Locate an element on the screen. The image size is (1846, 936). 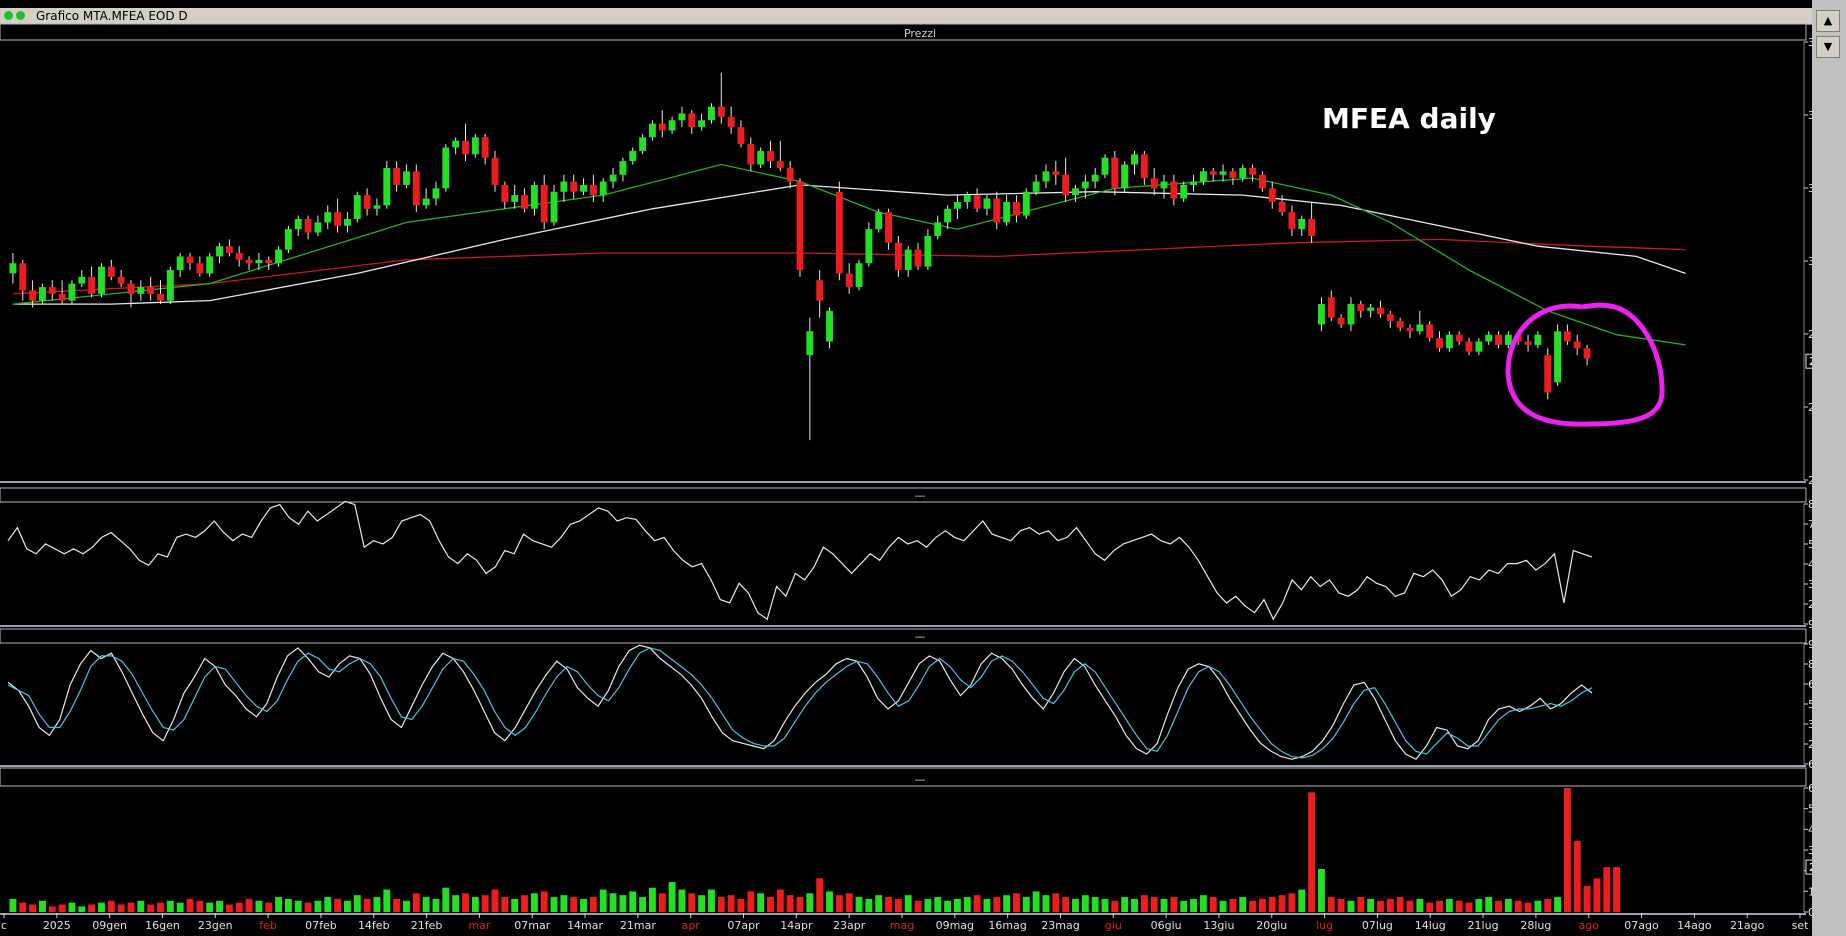
volume-tick-label: 1,1M is located at coordinates (1810, 891).